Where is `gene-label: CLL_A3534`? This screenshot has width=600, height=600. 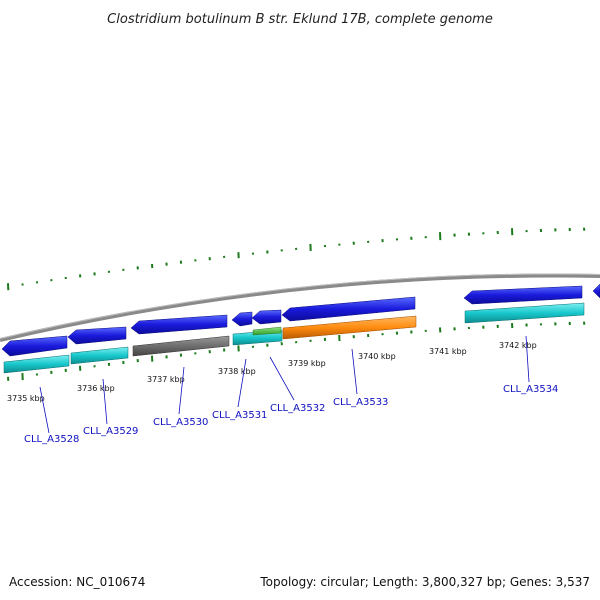 gene-label: CLL_A3534 is located at coordinates (530, 389).